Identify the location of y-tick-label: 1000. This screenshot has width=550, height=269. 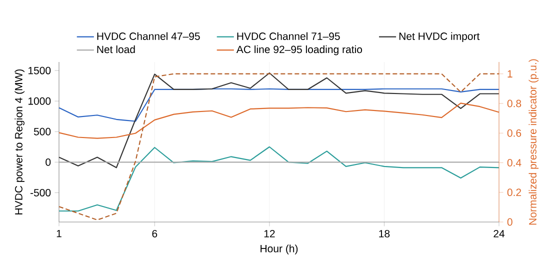
(39, 101).